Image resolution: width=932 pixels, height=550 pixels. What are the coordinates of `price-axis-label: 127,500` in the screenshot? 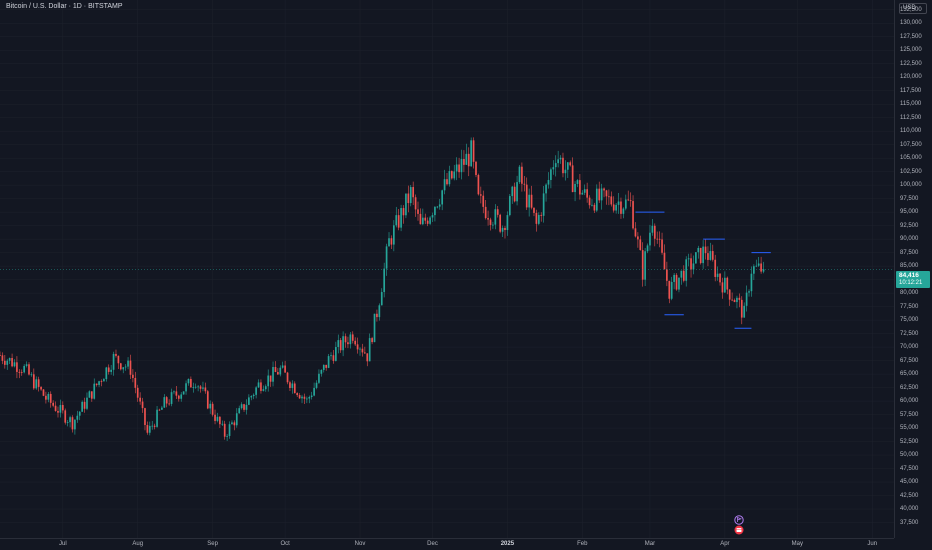 It's located at (911, 36).